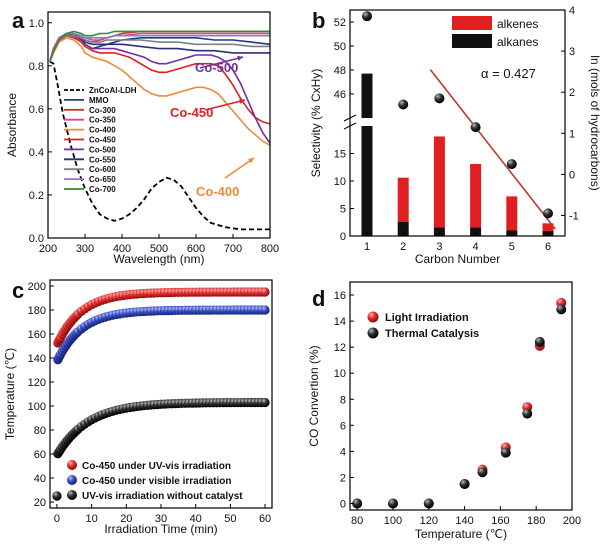 The width and height of the screenshot is (600, 555). What do you see at coordinates (37, 335) in the screenshot?
I see `panel-c-ytick-label: 160` at bounding box center [37, 335].